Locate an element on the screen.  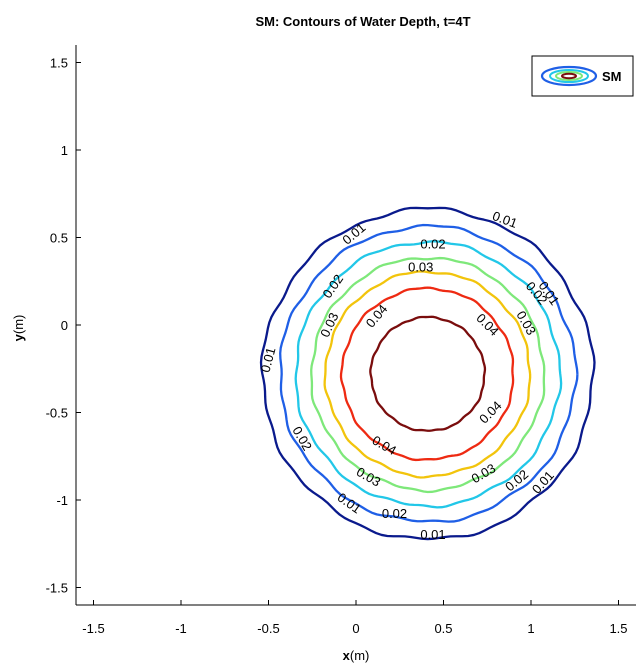
x-axis-label-bold: x is located at coordinates (347, 655).